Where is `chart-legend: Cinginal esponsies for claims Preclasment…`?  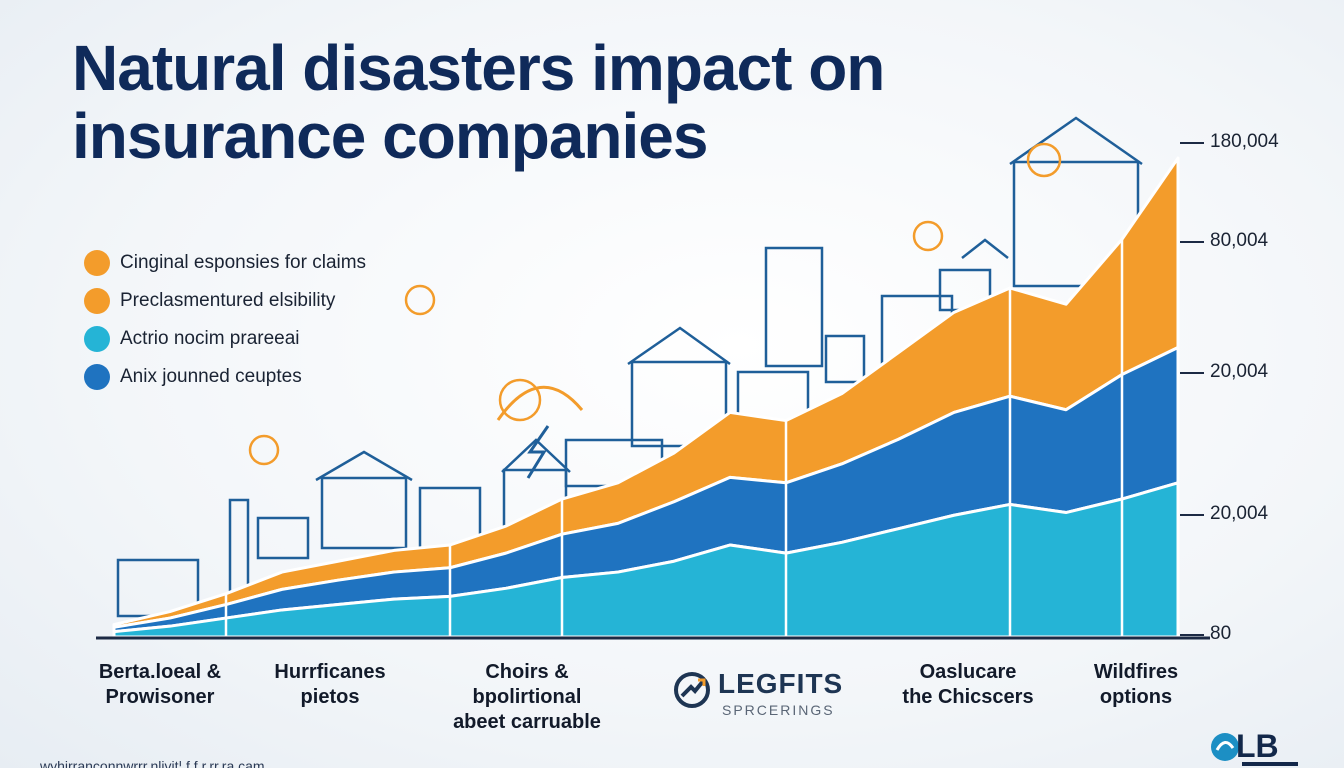
chart-legend: Cinginal esponsies for claims Preclasment… is located at coordinates (225, 320).